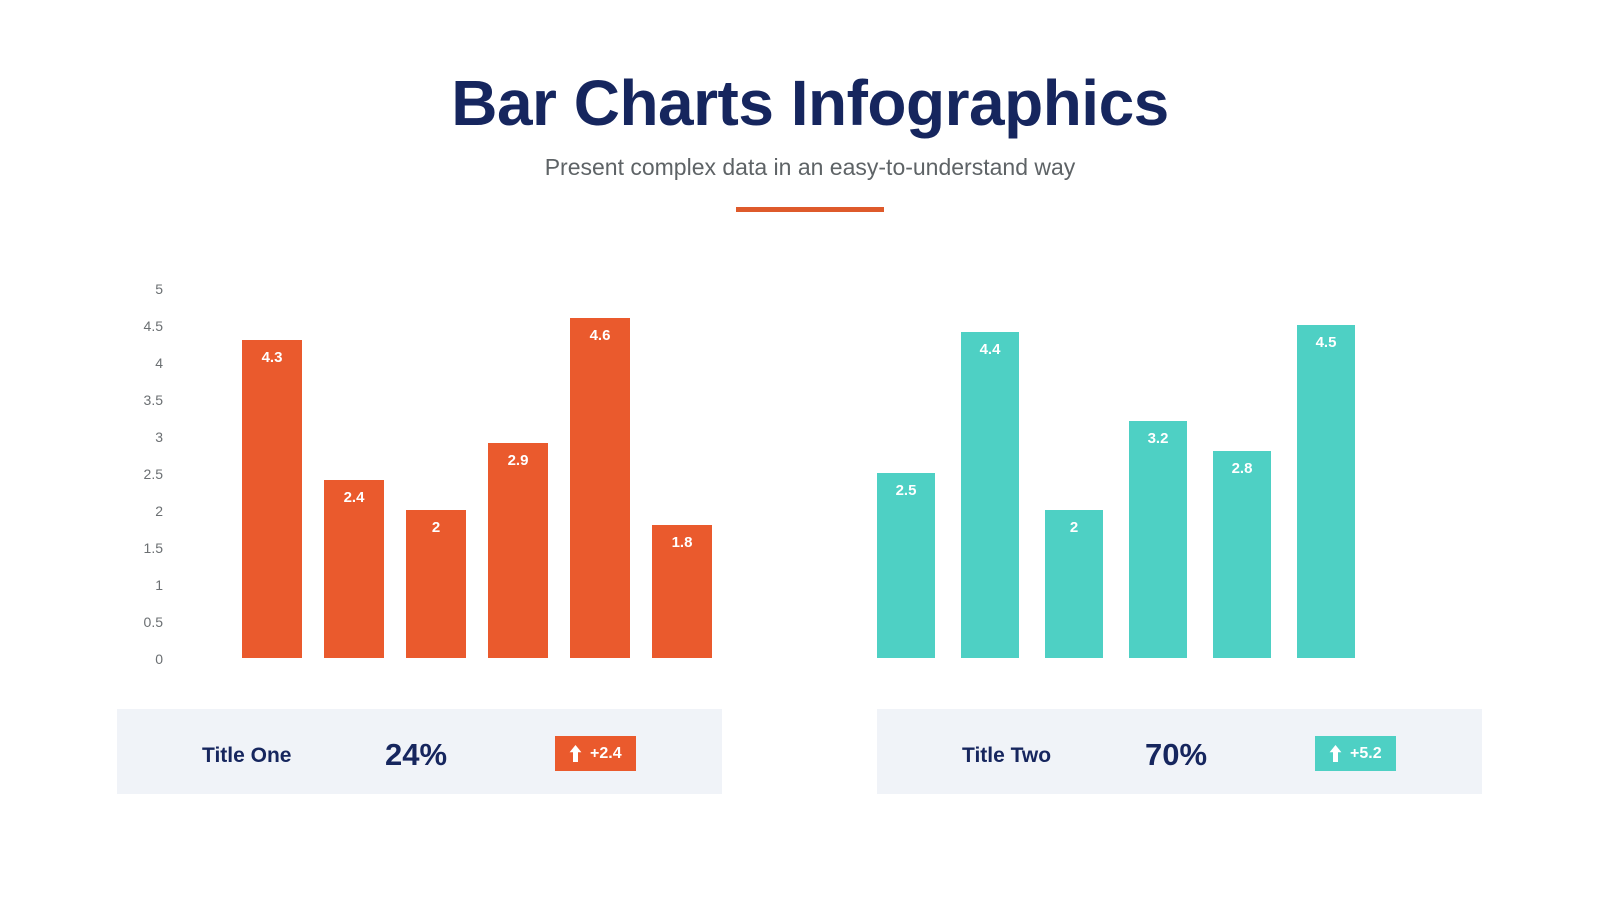 Image resolution: width=1620 pixels, height=911 pixels. I want to click on summary-panel-one: Title One 24% +2.4, so click(419, 751).